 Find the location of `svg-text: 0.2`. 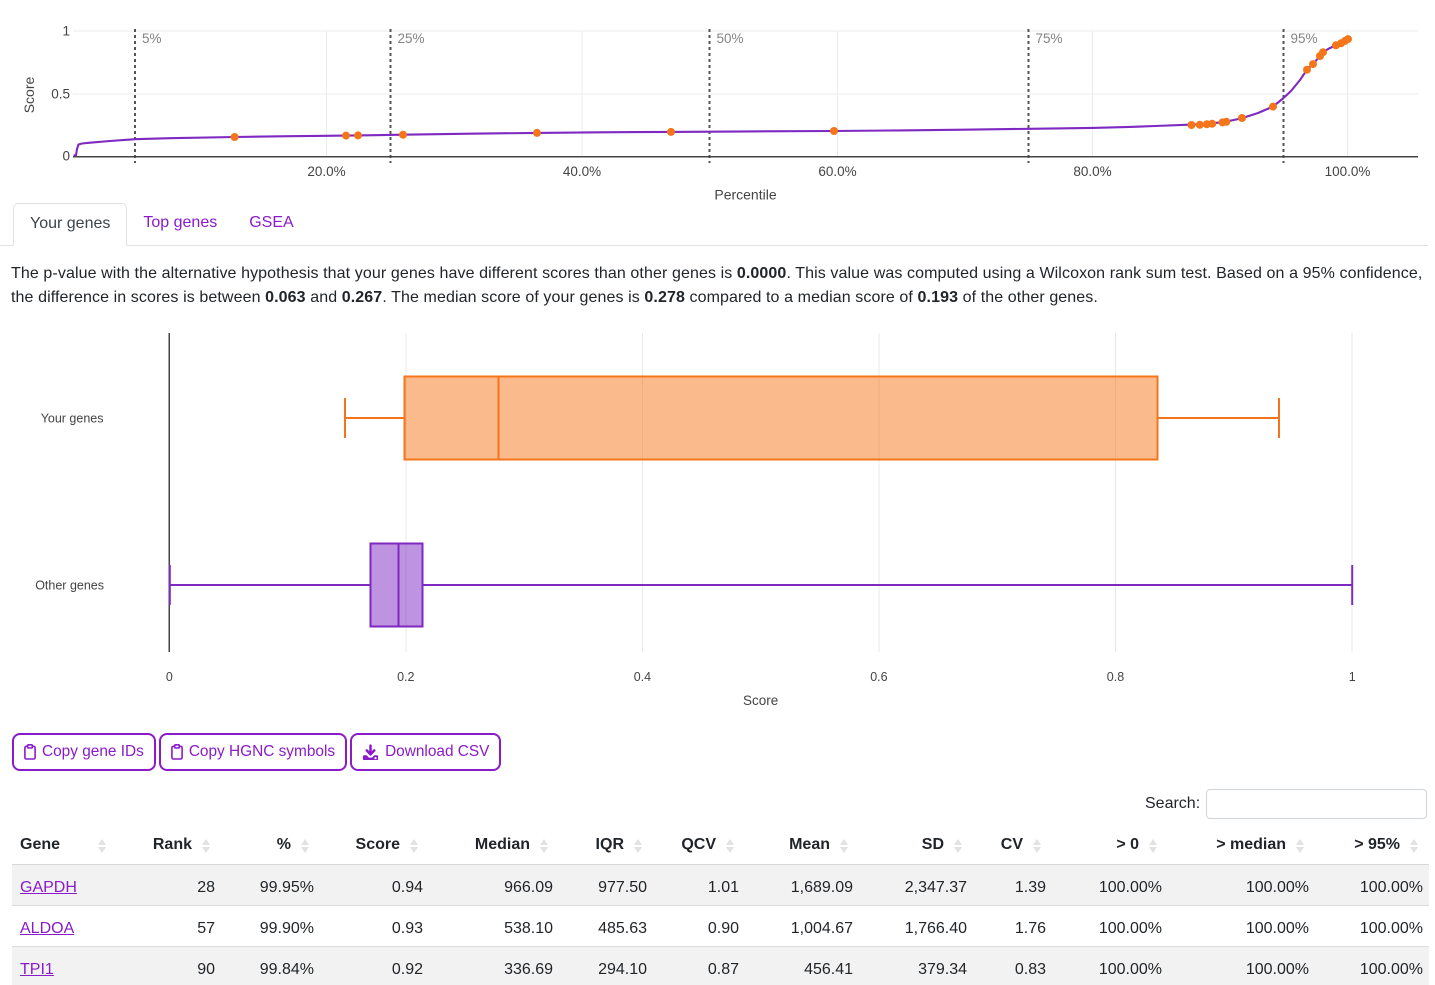

svg-text: 0.2 is located at coordinates (405, 677).